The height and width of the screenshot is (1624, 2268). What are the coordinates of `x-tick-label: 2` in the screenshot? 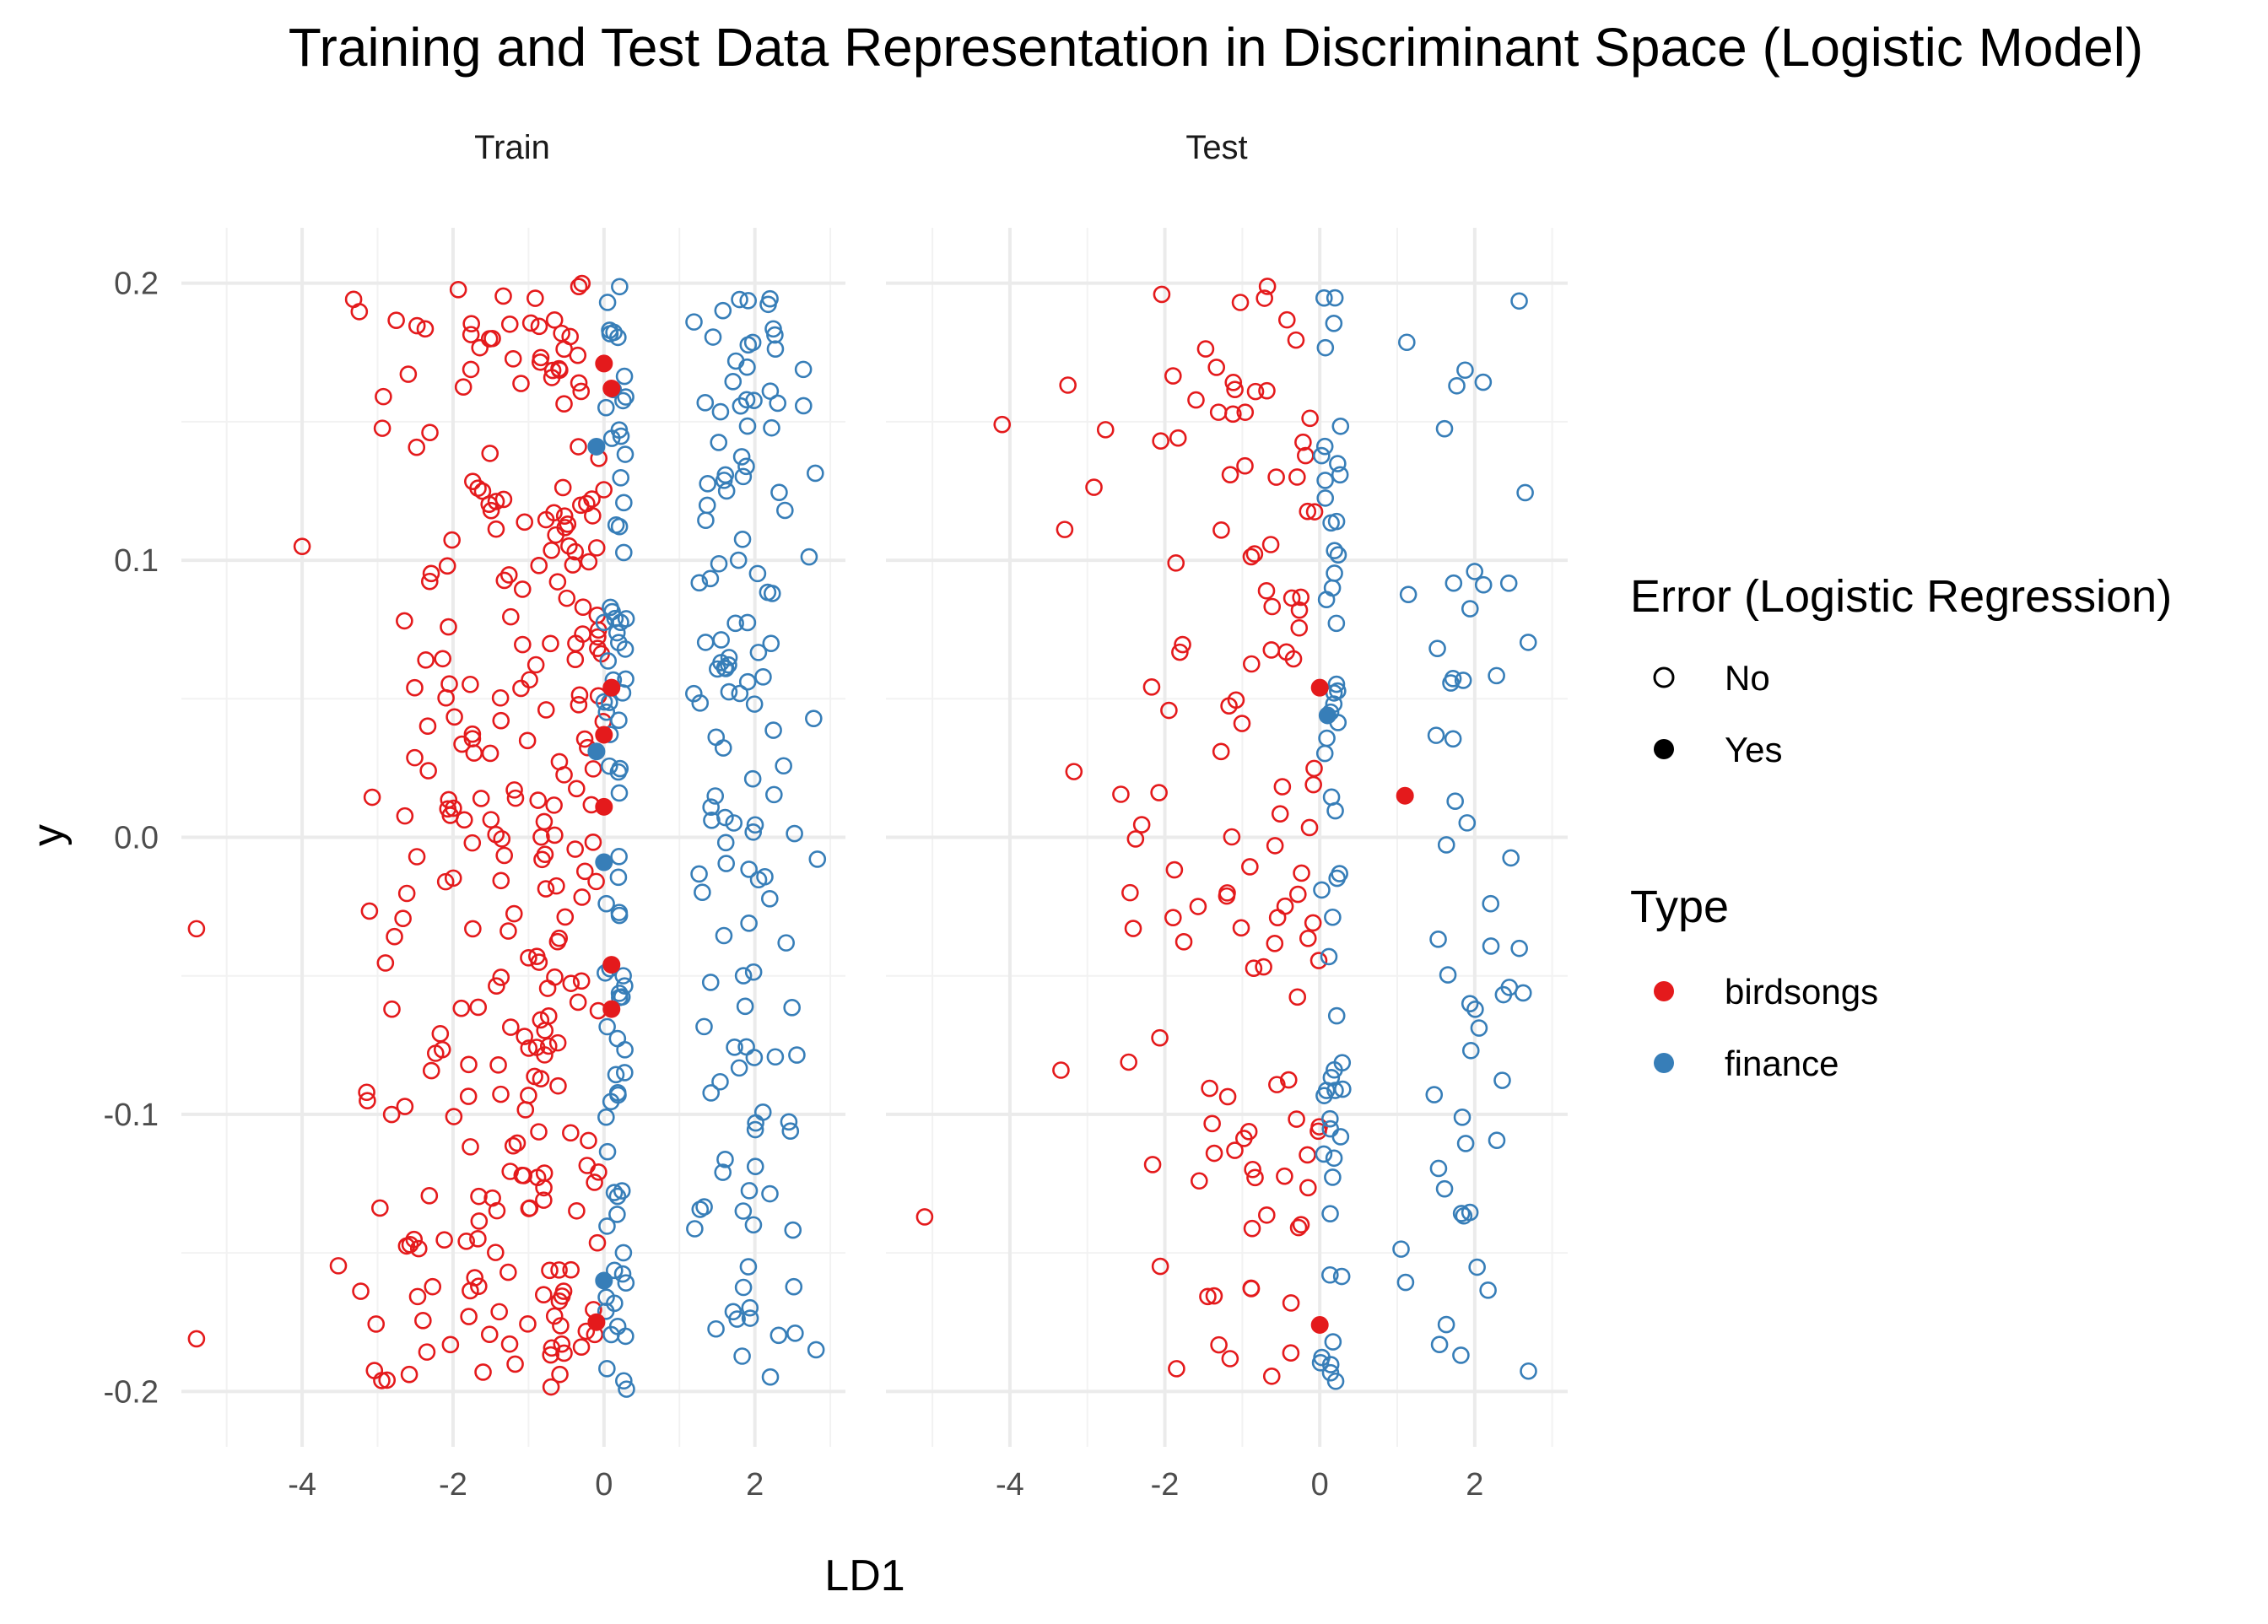 It's located at (755, 1485).